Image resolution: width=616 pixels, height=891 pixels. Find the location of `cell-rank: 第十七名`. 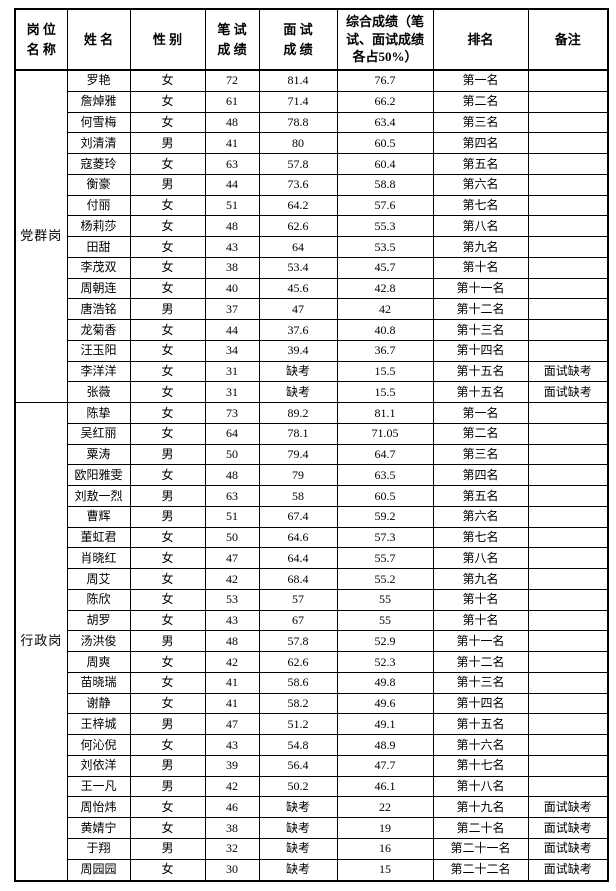

cell-rank: 第十七名 is located at coordinates (480, 765).